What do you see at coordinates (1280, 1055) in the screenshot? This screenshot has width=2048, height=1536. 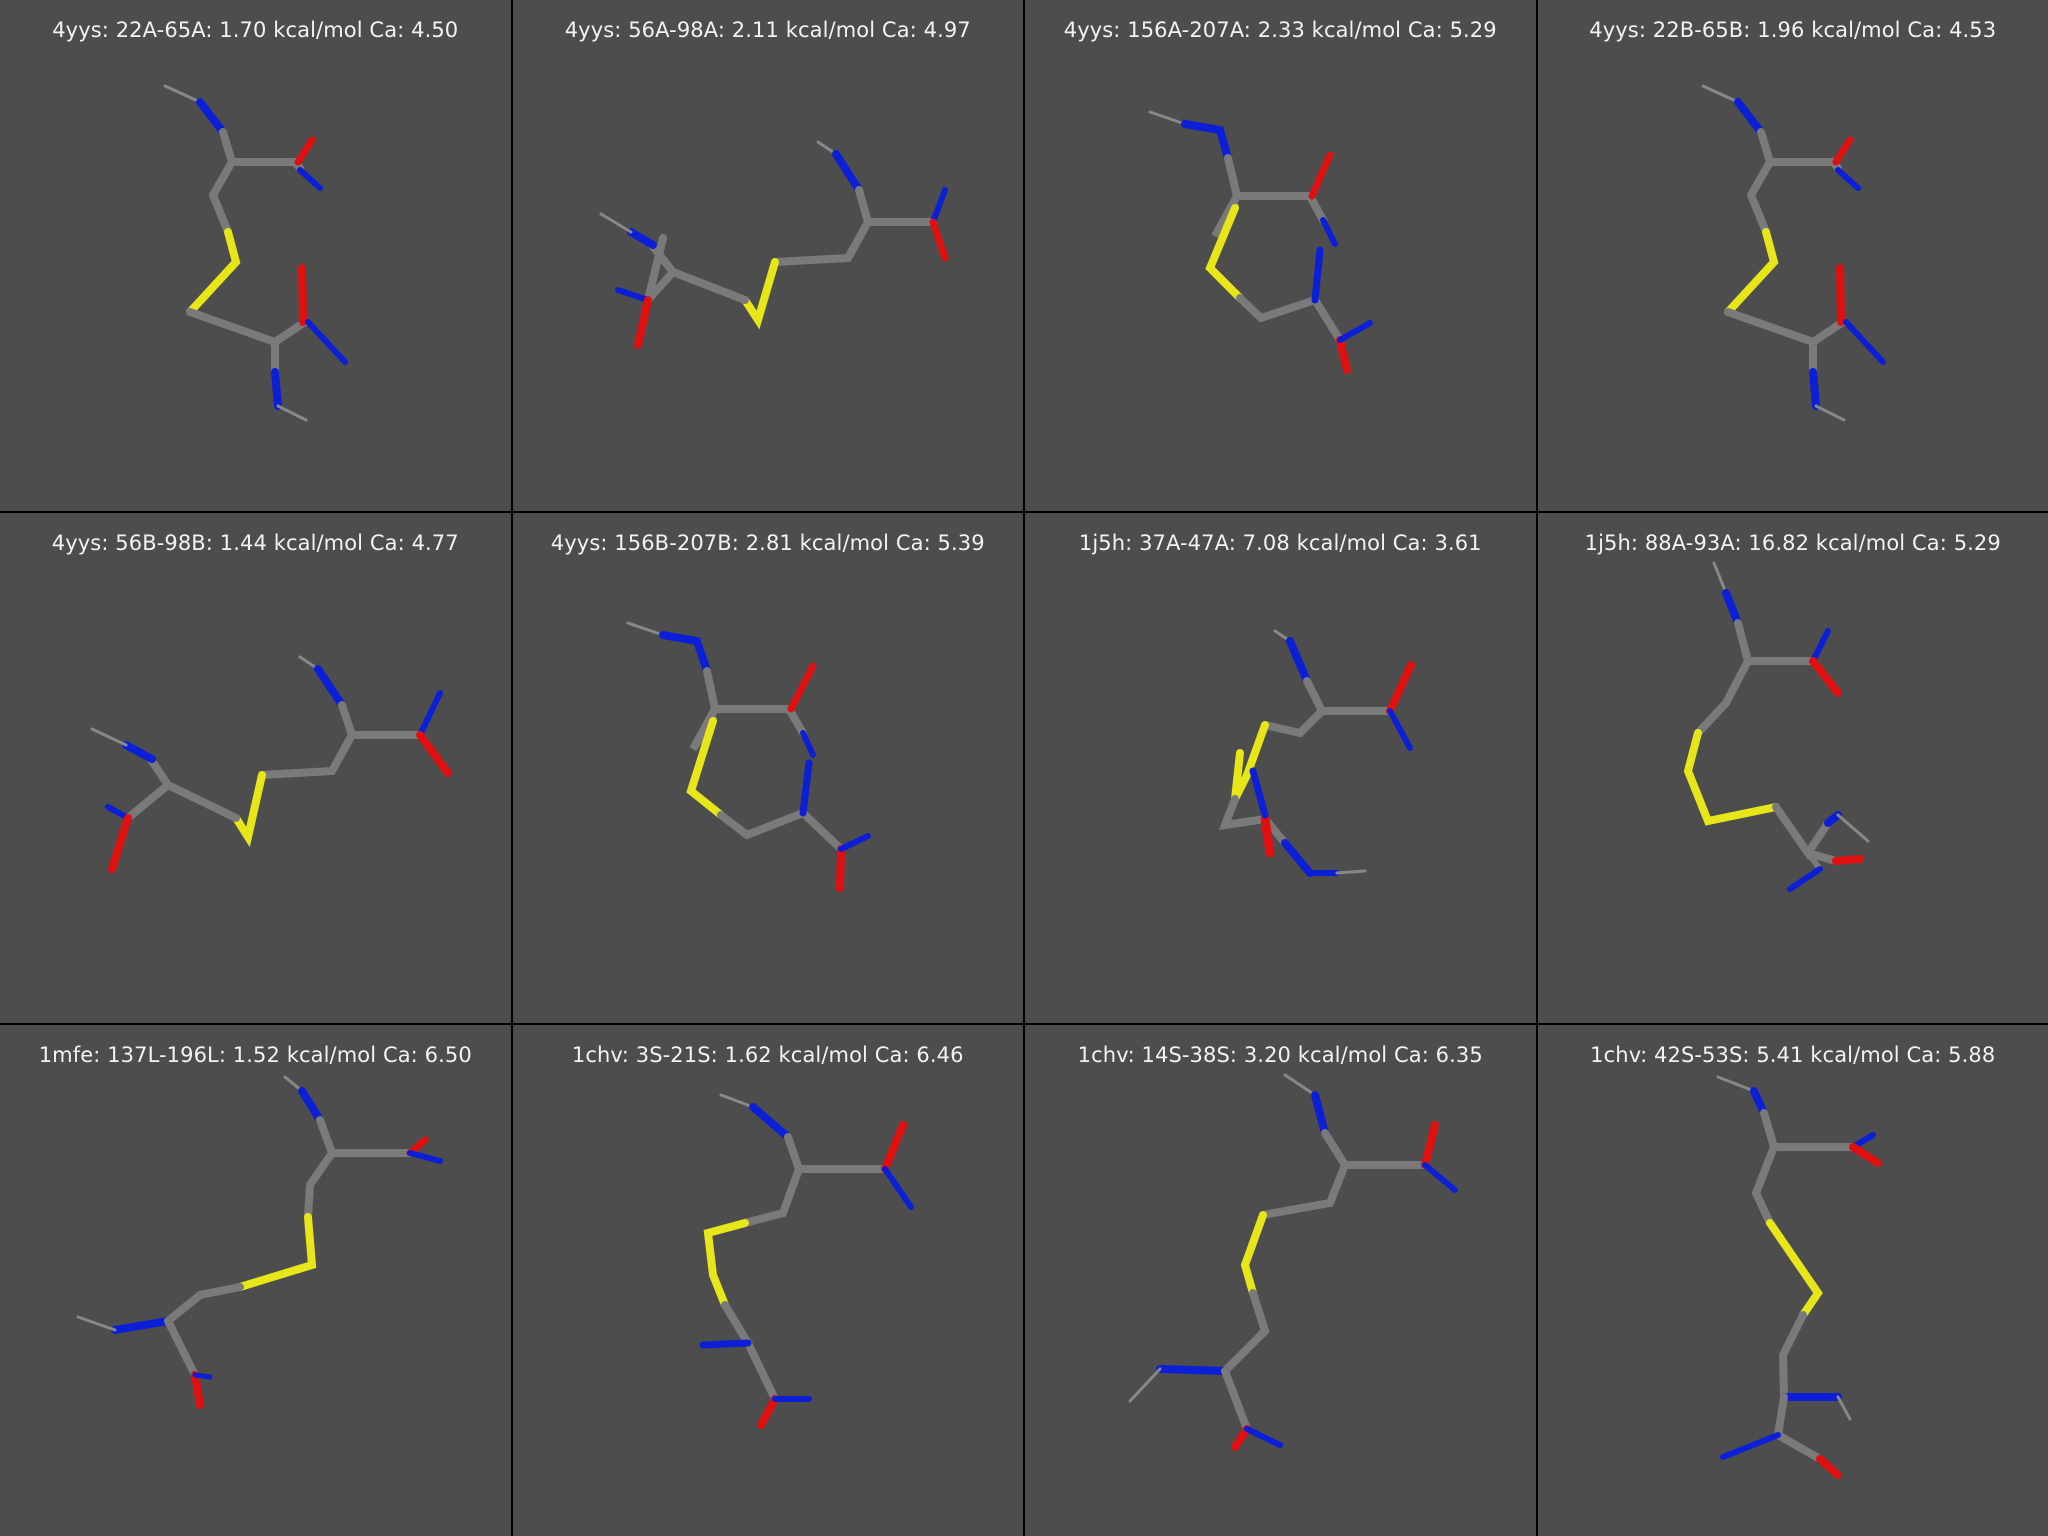 I see `panel-label-11: 1chv: 14S-38S: 3.20 kcal/mol Ca: 6.35` at bounding box center [1280, 1055].